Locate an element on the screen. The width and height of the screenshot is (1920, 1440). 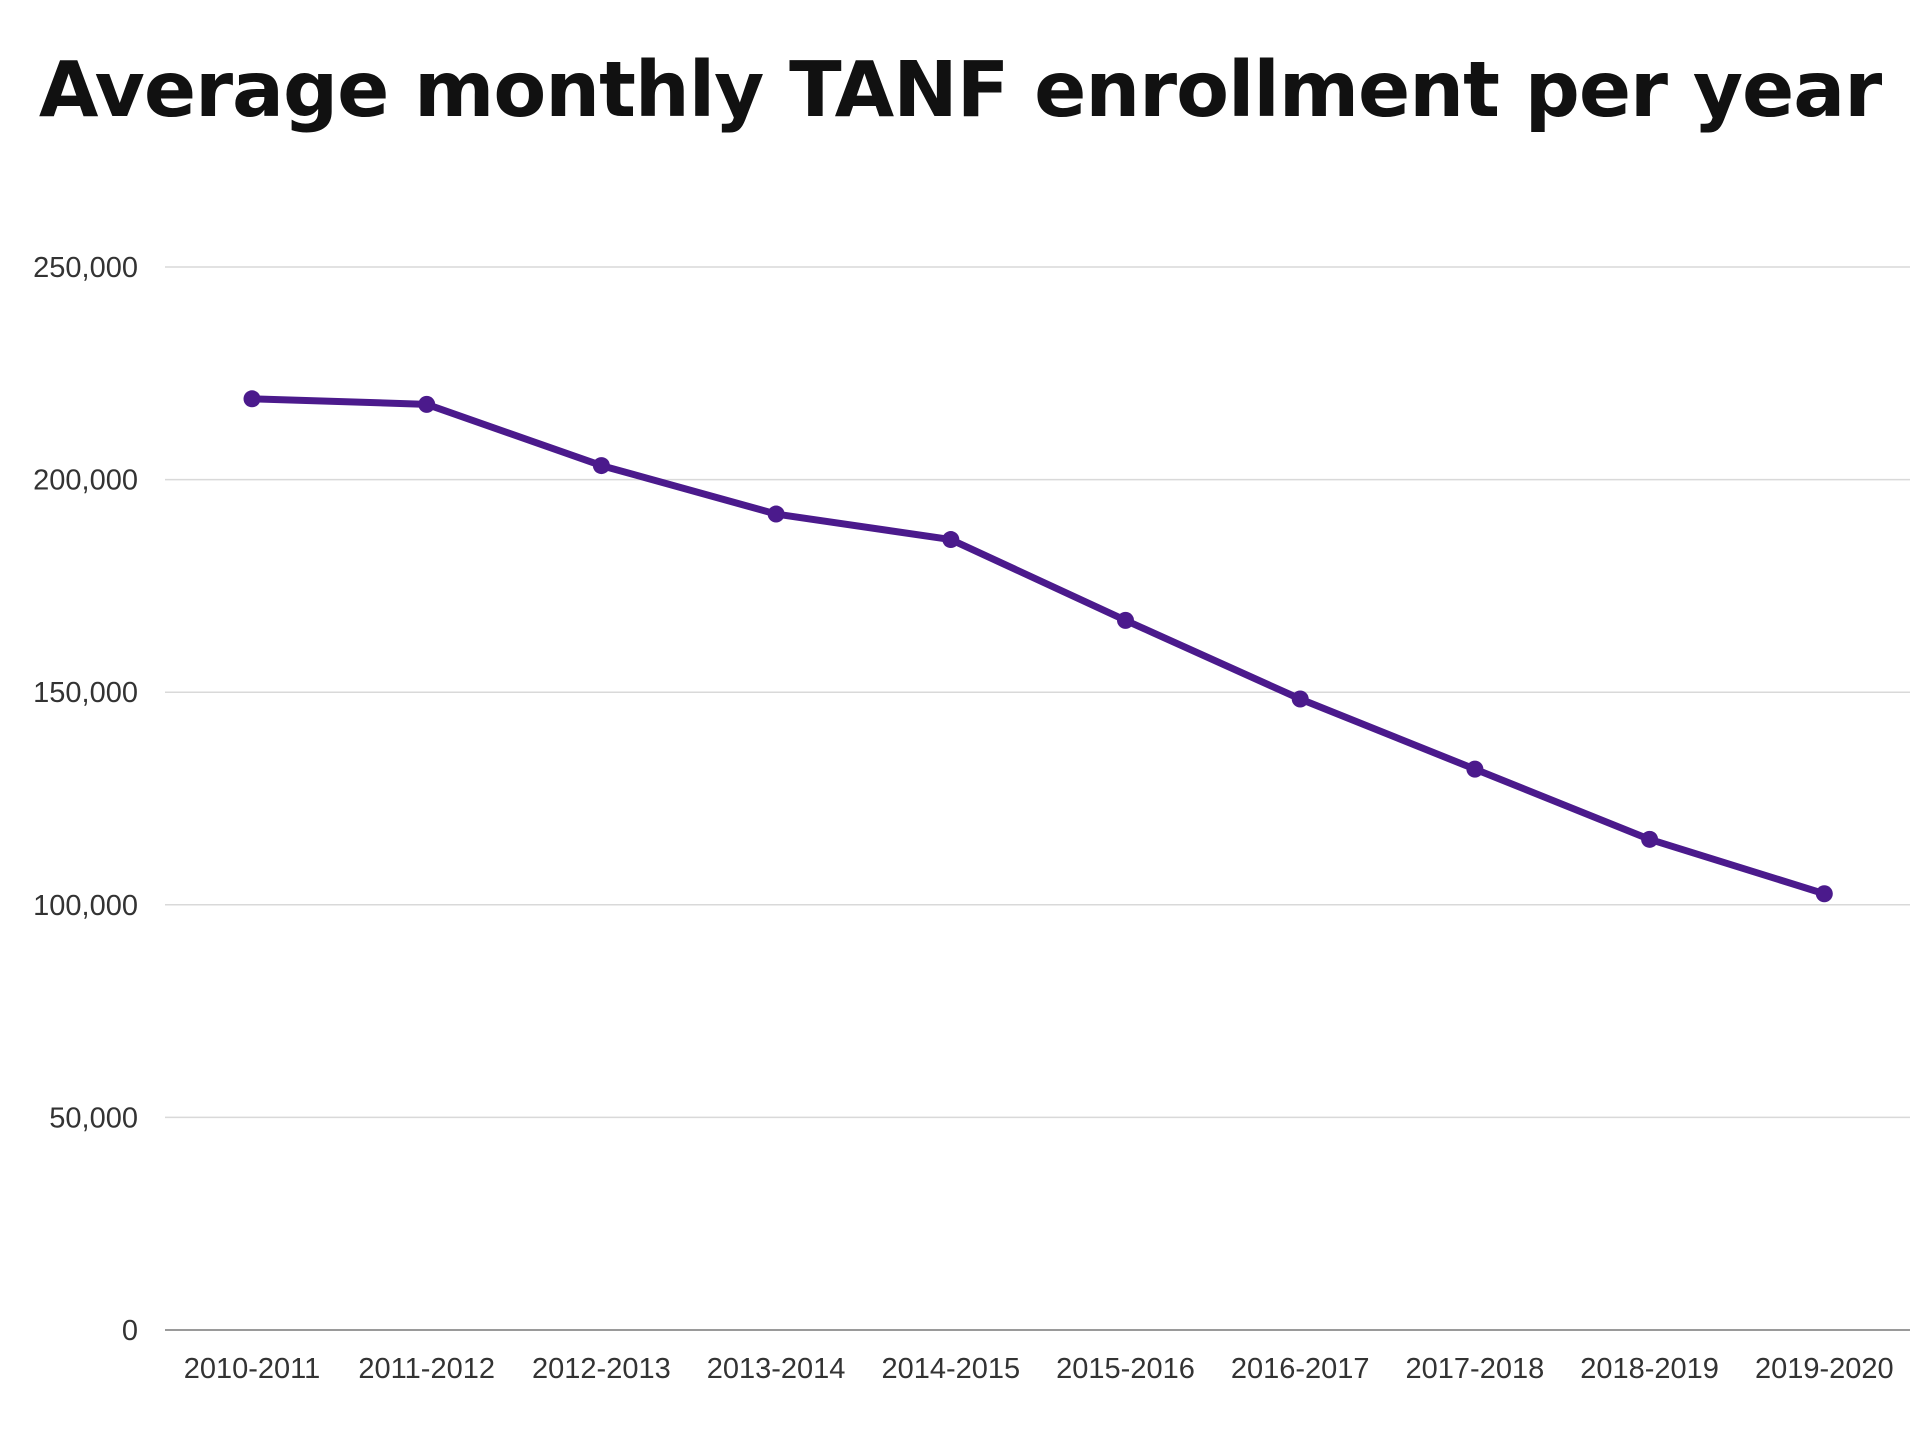
x-tick-label: 2016-2017 is located at coordinates (1300, 1369).